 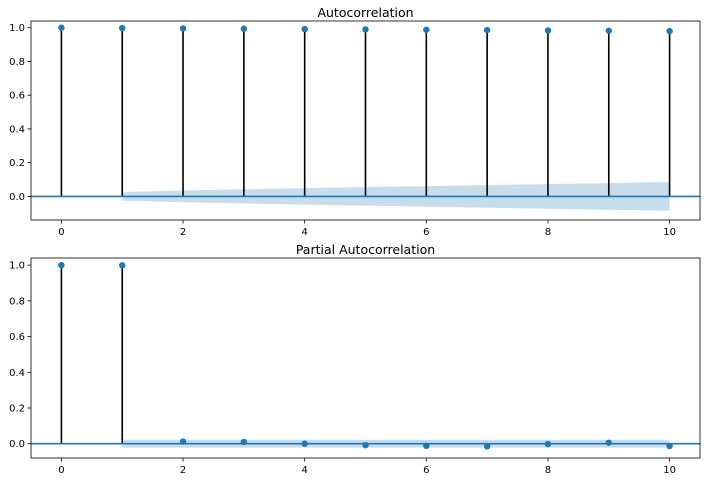 What do you see at coordinates (17, 129) in the screenshot?
I see `acf-ytick-label: 0.4` at bounding box center [17, 129].